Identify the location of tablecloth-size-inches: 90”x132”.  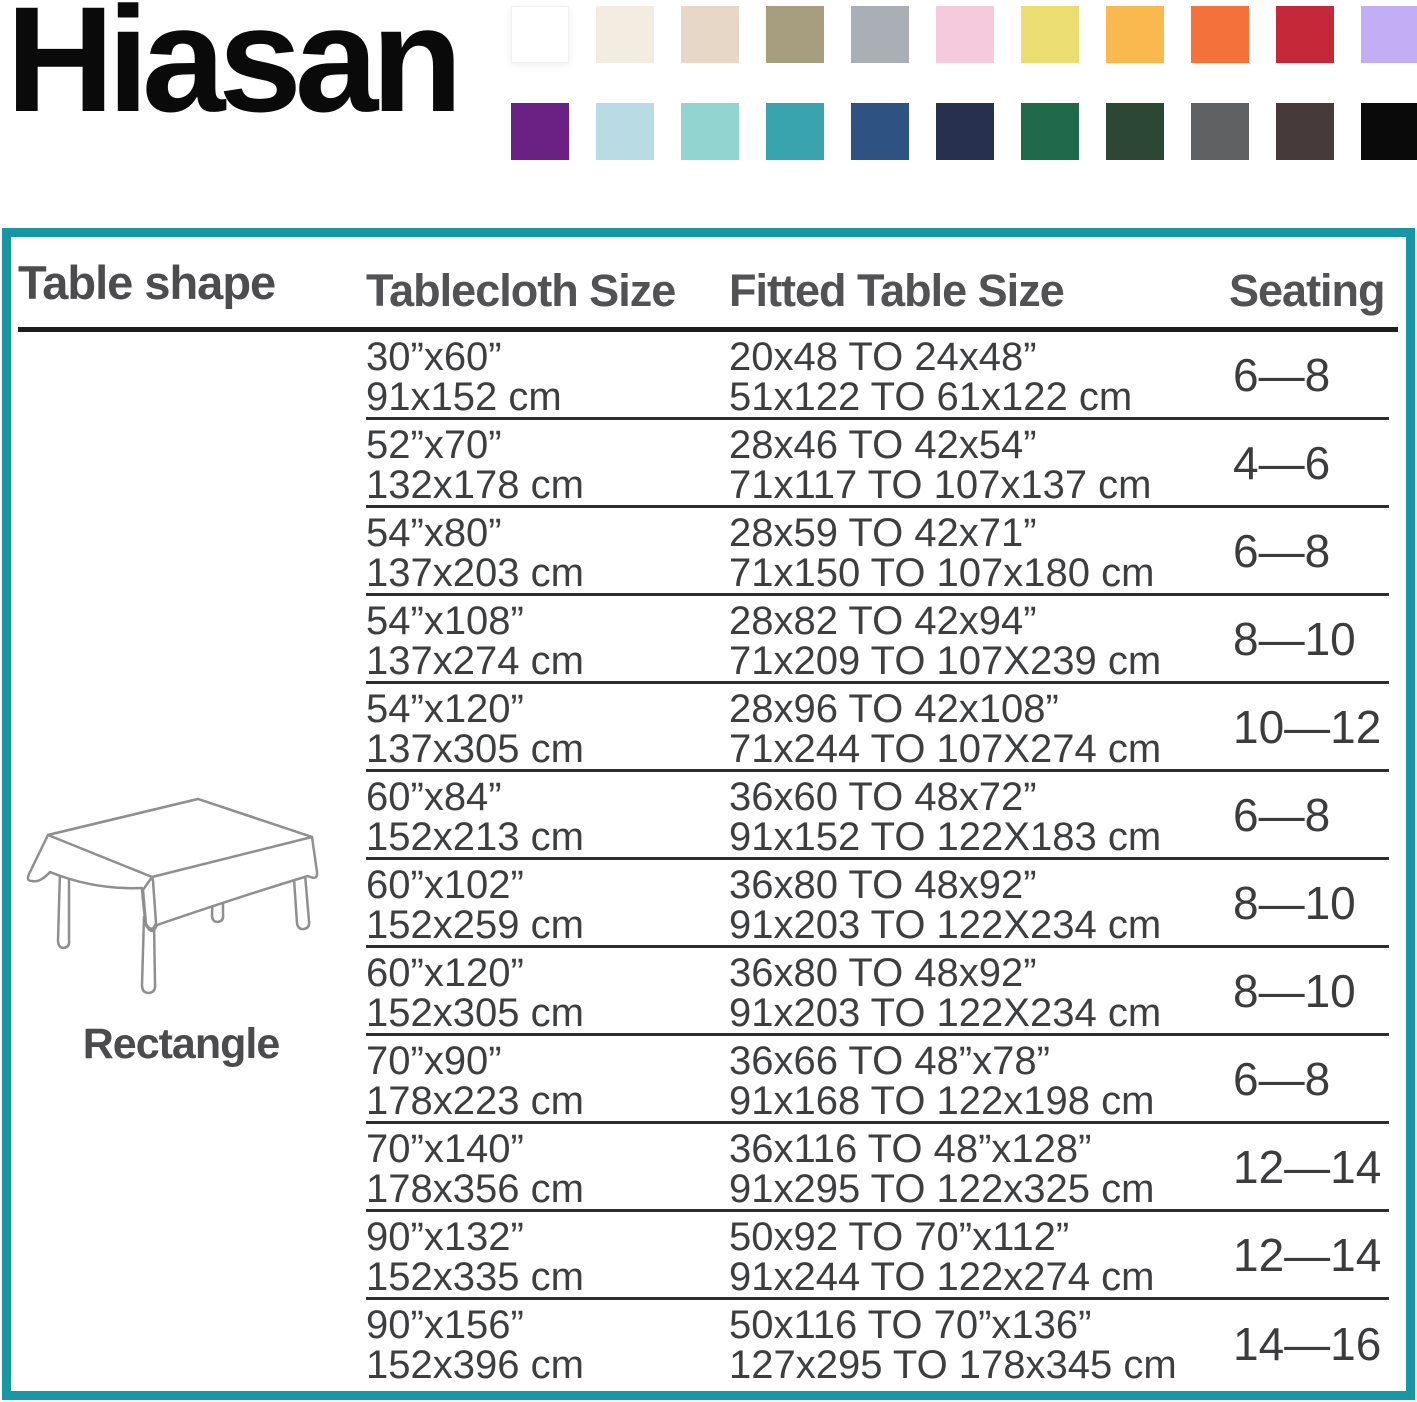
(445, 1237).